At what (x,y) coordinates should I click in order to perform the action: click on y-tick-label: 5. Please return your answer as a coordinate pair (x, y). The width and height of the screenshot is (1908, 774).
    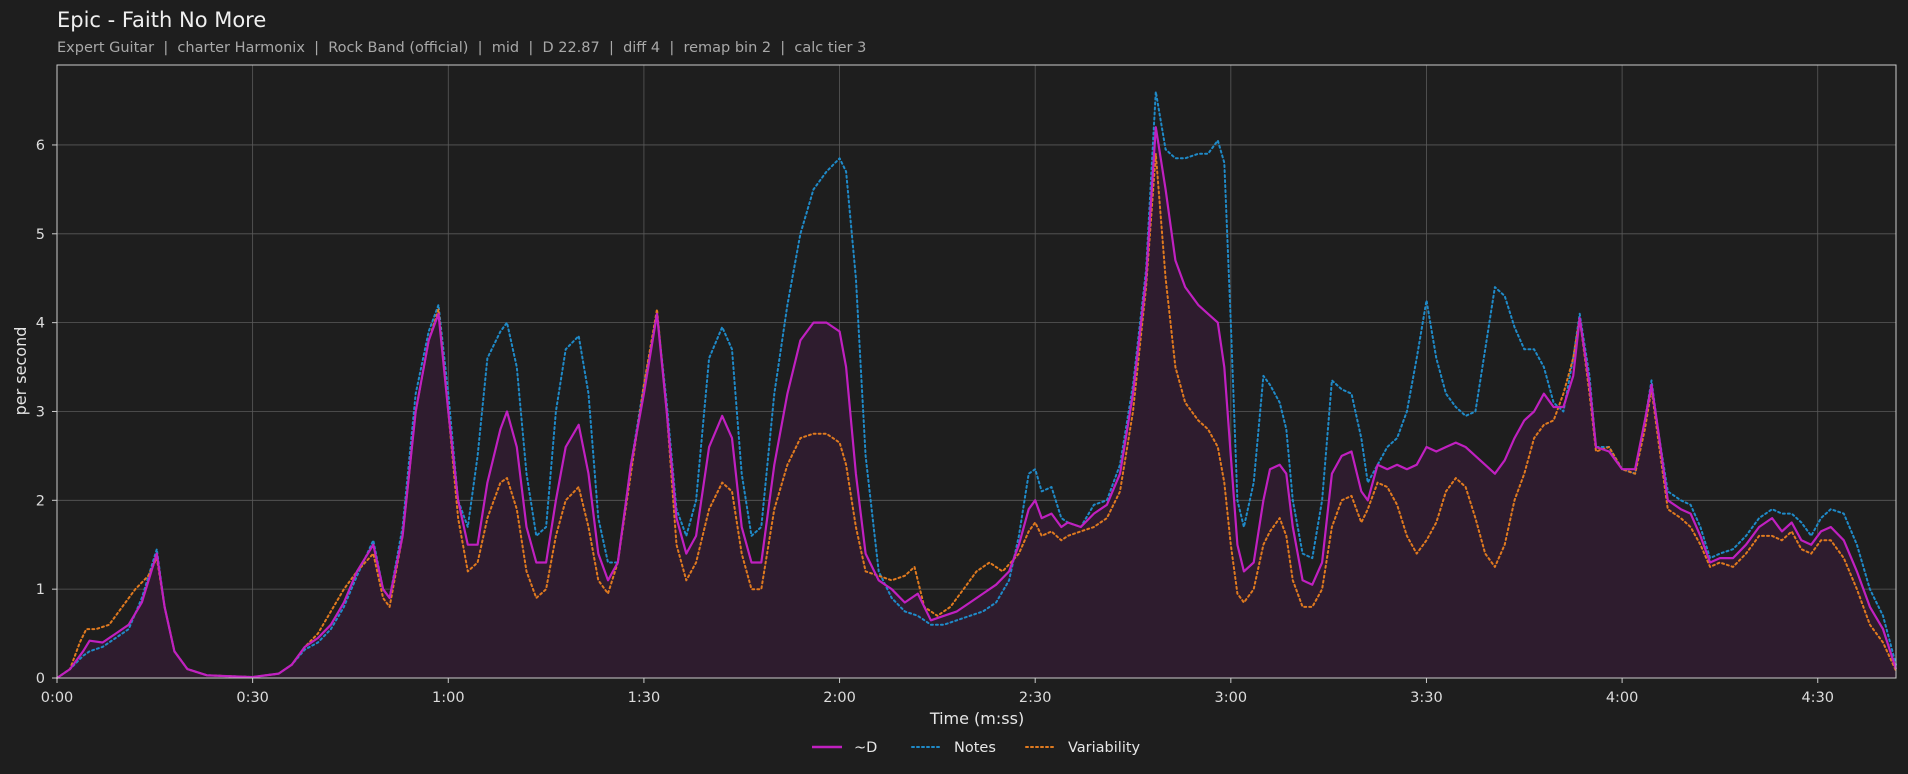
    Looking at the image, I should click on (40, 235).